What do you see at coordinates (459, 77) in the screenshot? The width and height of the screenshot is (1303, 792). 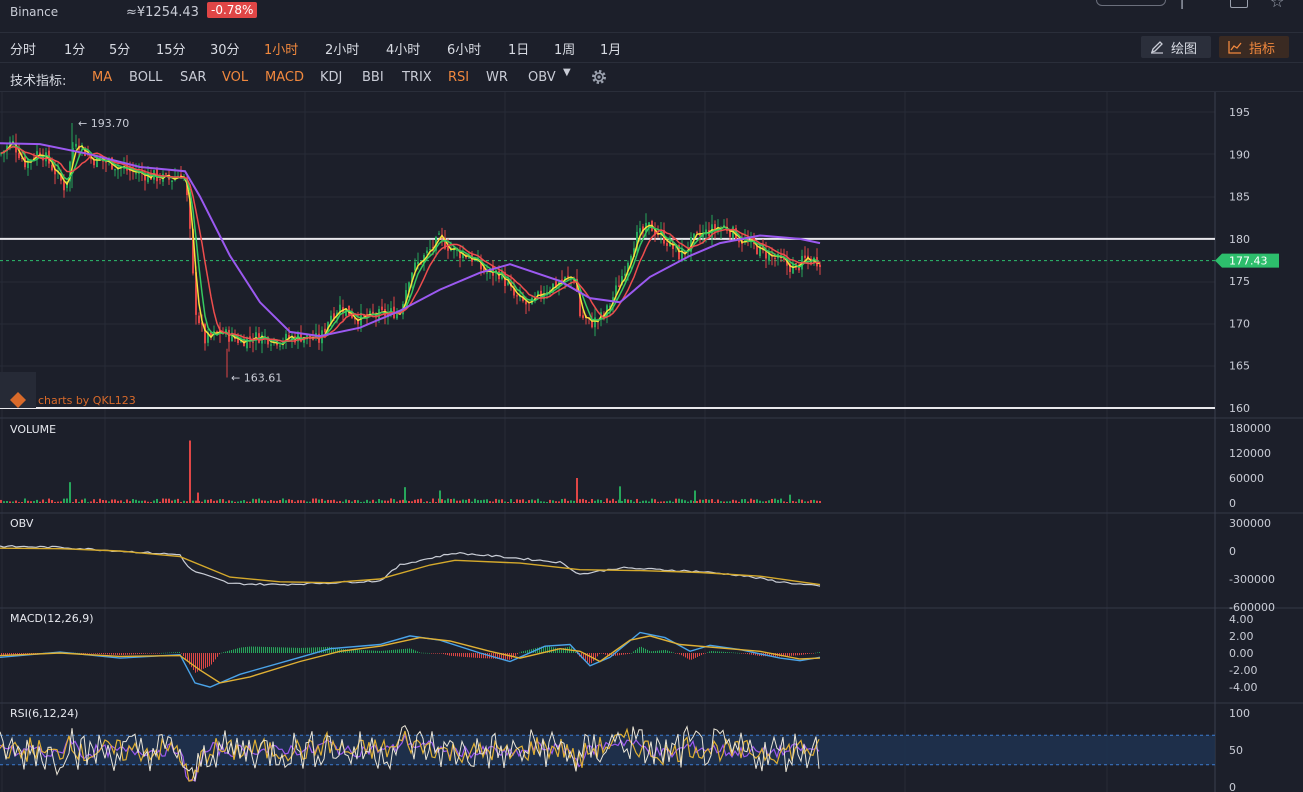 I see `ind-toggle-rsi: RSI` at bounding box center [459, 77].